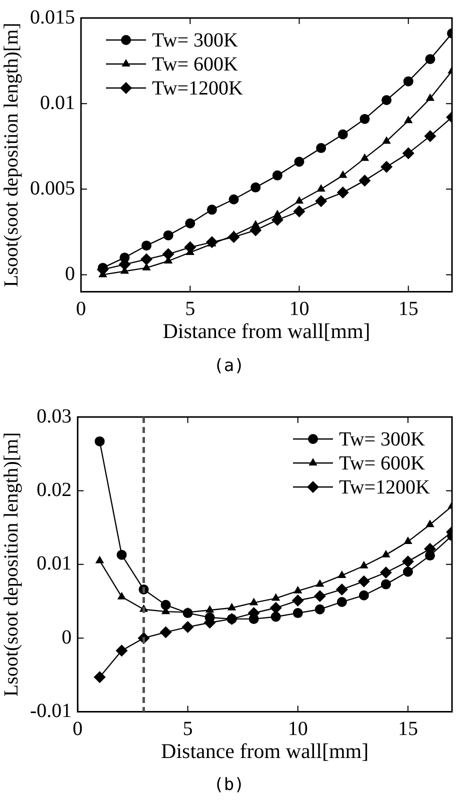  What do you see at coordinates (54, 489) in the screenshot?
I see `y-tick-label: 0.02` at bounding box center [54, 489].